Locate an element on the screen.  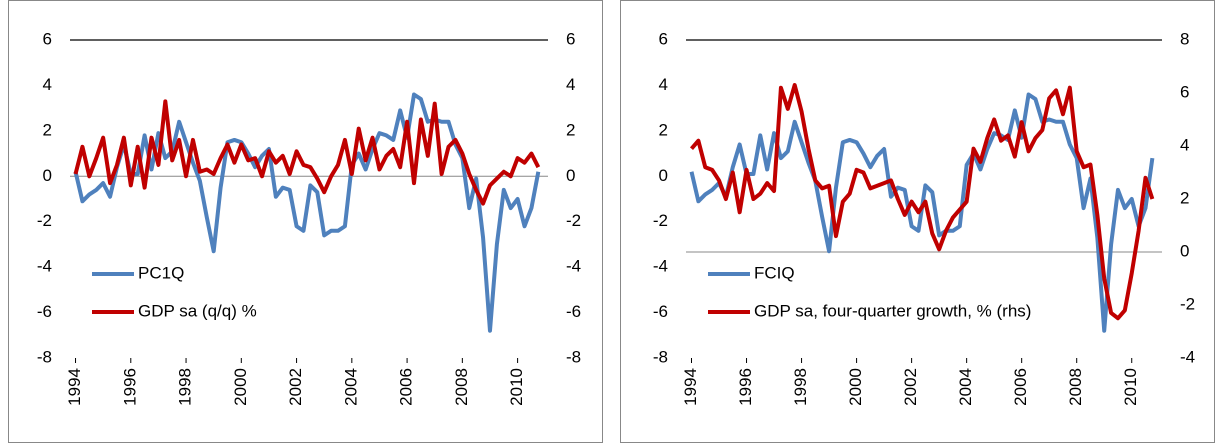
series-line is located at coordinates (307, 152).